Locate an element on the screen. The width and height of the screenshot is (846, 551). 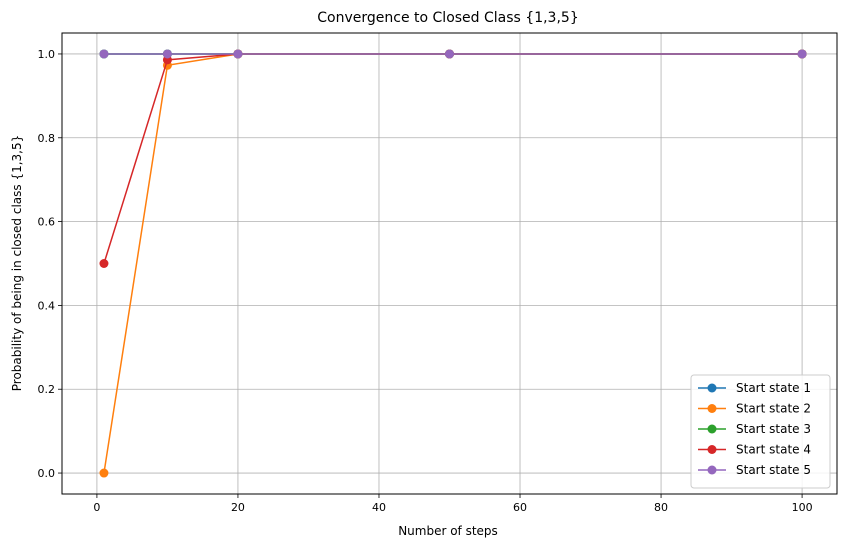
legend-label: Start state 5 is located at coordinates (773, 470).